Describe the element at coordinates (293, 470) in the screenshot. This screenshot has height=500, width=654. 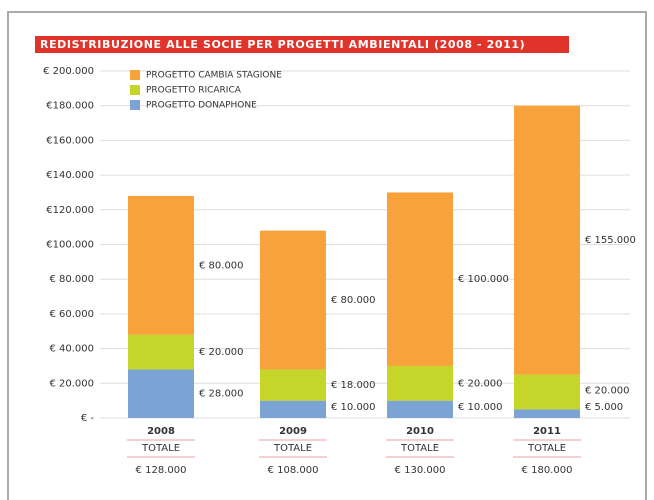
I see `total-value: € 108.000` at that location.